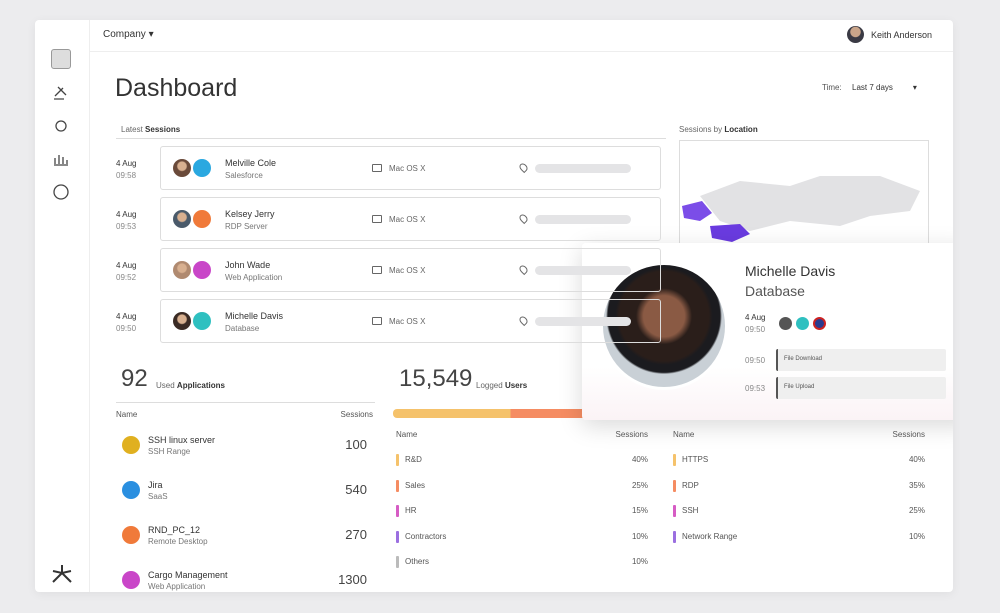 This screenshot has width=1000, height=613. I want to click on app-type: Web Application, so click(177, 586).